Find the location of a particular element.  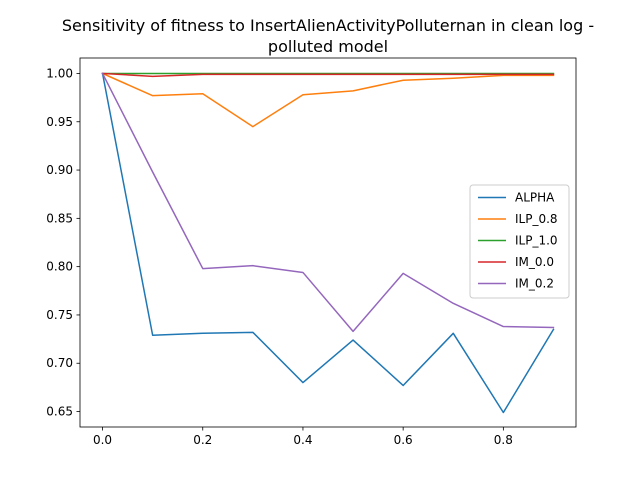

chart-title-line-2: polluted model is located at coordinates (328, 46).